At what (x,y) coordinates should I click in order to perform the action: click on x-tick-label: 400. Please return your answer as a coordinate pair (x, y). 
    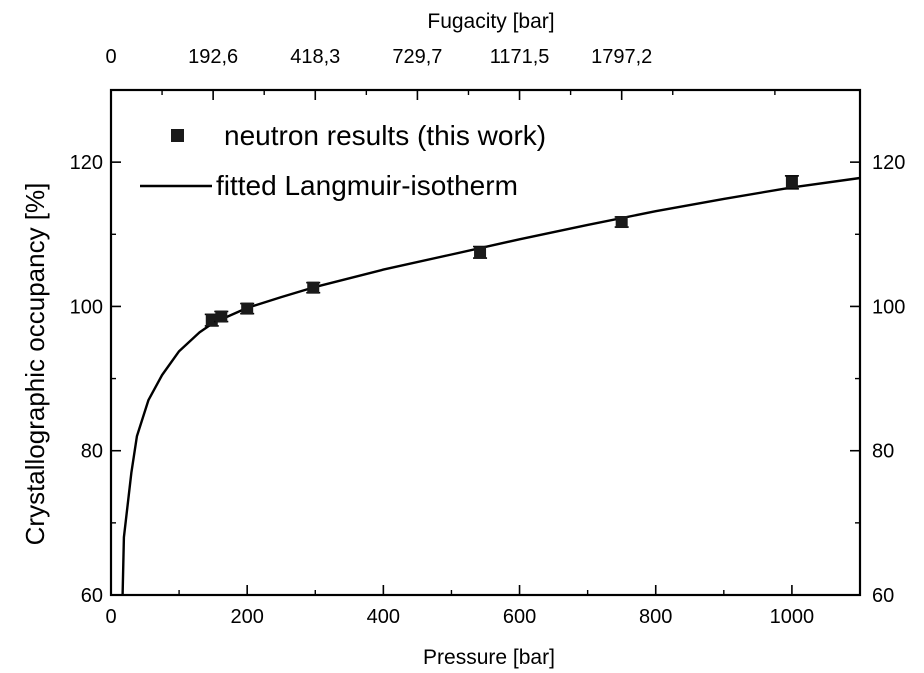
    Looking at the image, I should click on (383, 617).